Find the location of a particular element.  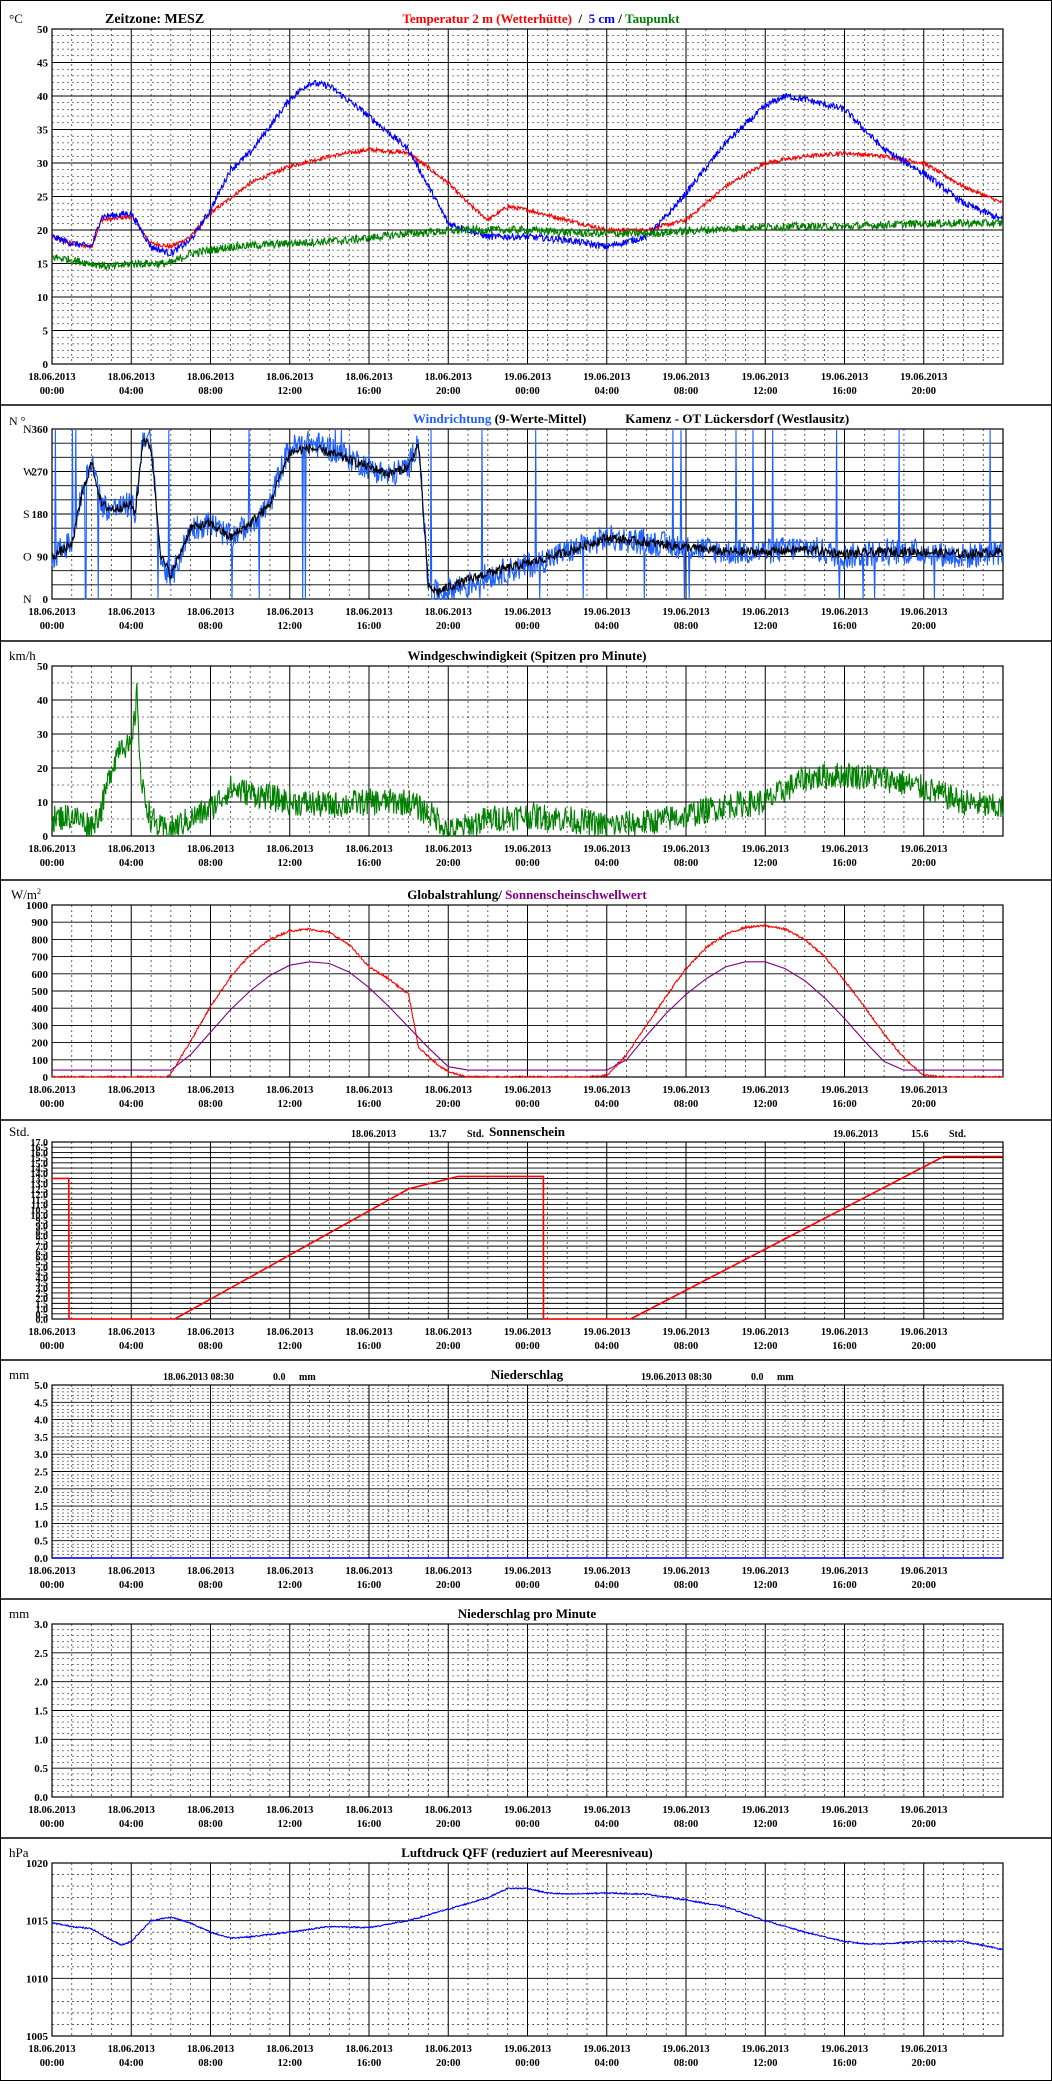

y-axis-direction-label: O is located at coordinates (27, 557).